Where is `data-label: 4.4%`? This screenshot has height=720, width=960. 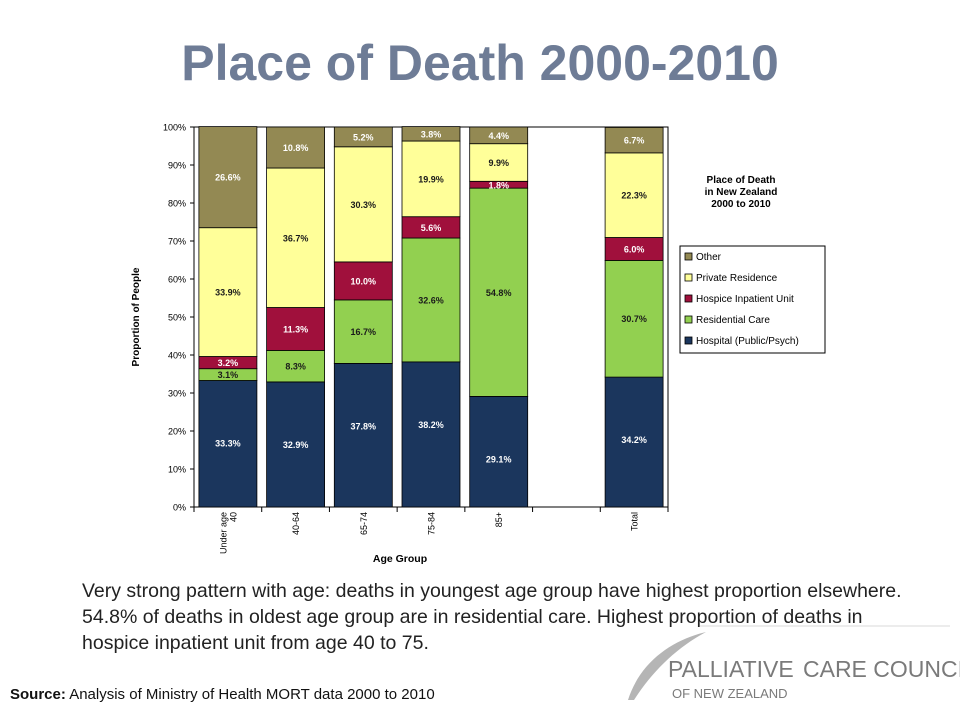 data-label: 4.4% is located at coordinates (498, 136).